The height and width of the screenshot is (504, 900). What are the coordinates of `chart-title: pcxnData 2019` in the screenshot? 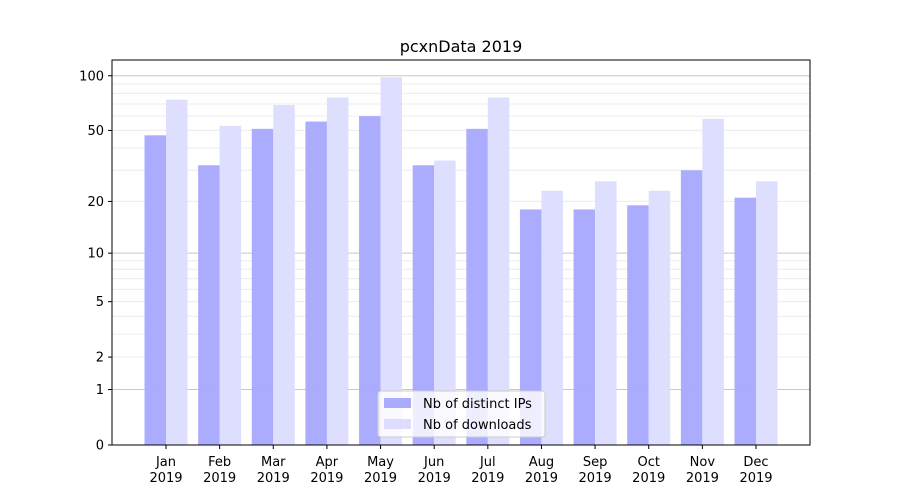 It's located at (461, 46).